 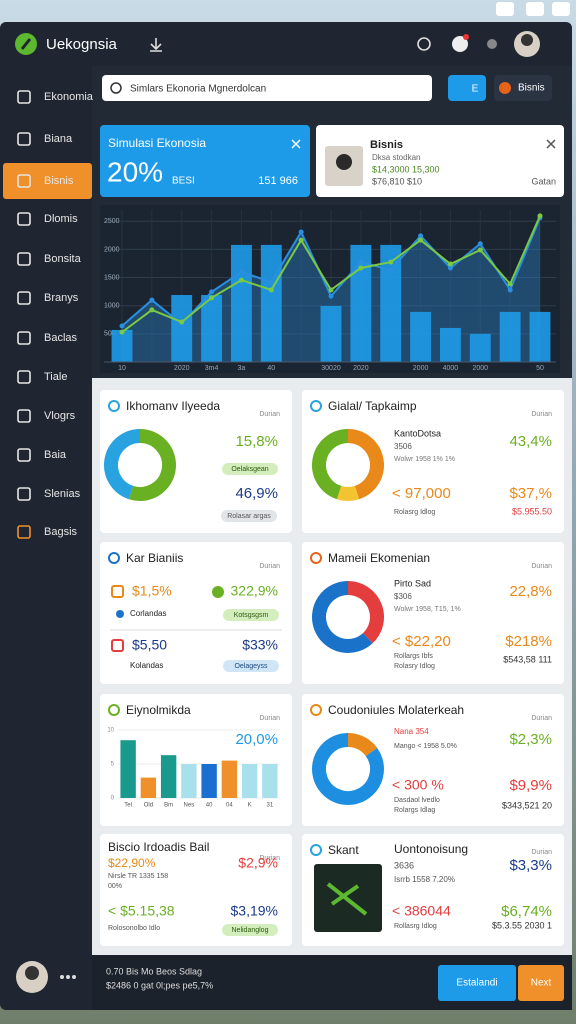 What do you see at coordinates (417, 800) in the screenshot?
I see `card-text: Dasdaol lvedlo` at bounding box center [417, 800].